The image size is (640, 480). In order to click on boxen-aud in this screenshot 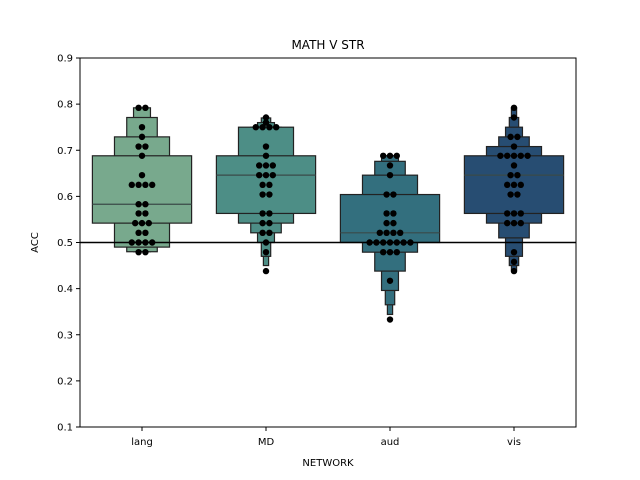, I will do `click(390, 235)`.